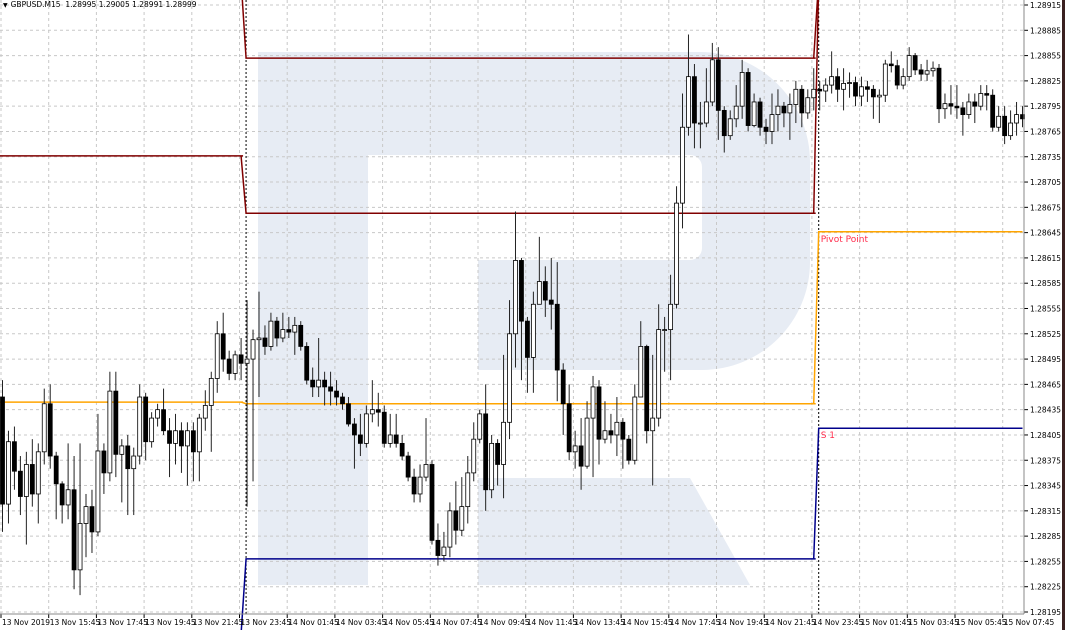 The width and height of the screenshot is (1065, 630). Describe the element at coordinates (26, 622) in the screenshot. I see `x-tick-label: 13 Nov 2019` at that location.